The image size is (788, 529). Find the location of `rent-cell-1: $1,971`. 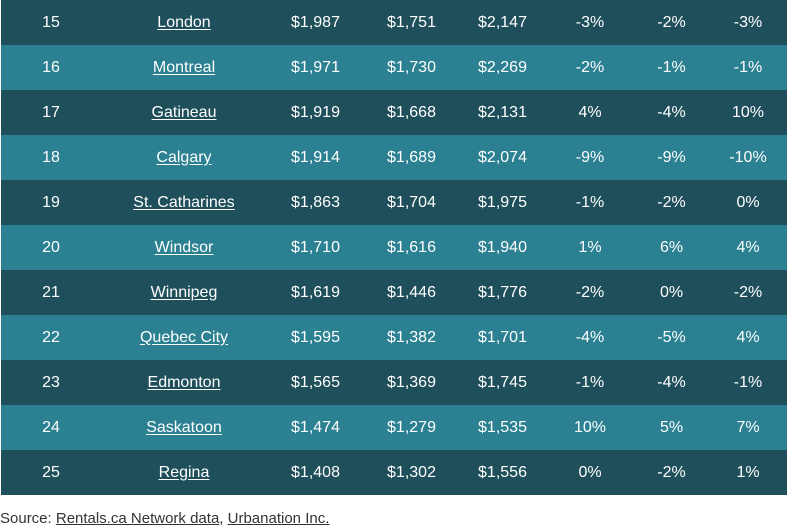

rent-cell-1: $1,971 is located at coordinates (315, 67).